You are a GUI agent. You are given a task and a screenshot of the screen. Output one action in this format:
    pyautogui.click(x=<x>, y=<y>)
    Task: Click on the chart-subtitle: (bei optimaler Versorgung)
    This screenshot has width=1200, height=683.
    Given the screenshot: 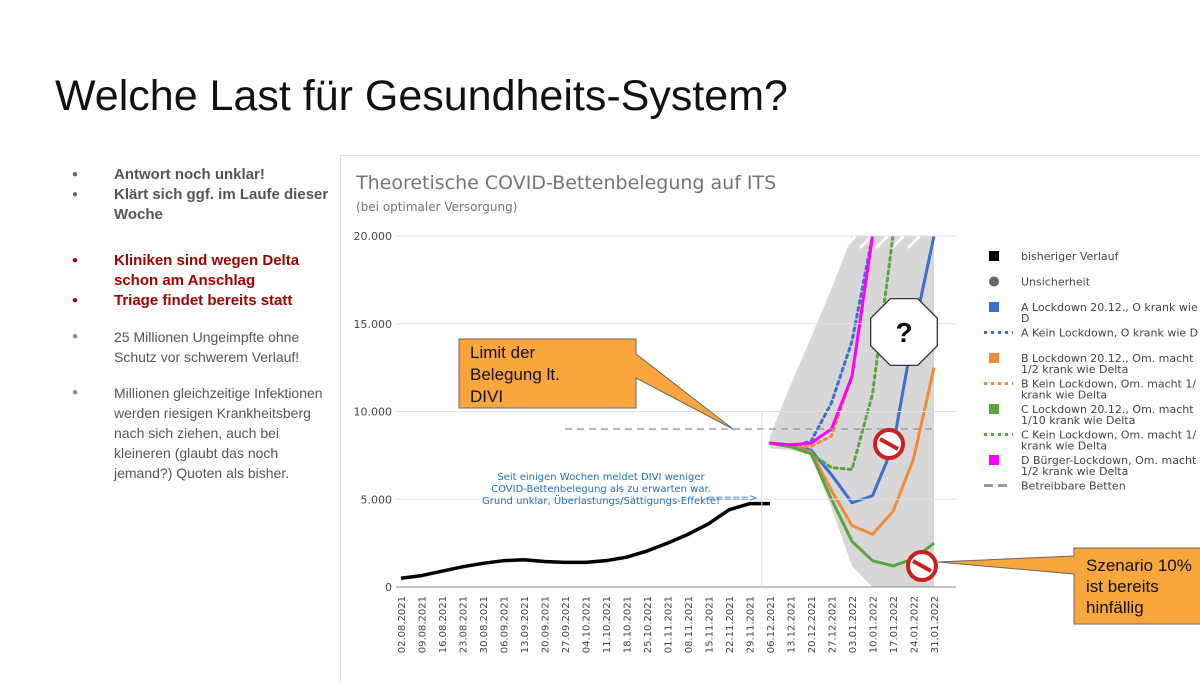 What is the action you would take?
    pyautogui.click(x=436, y=207)
    